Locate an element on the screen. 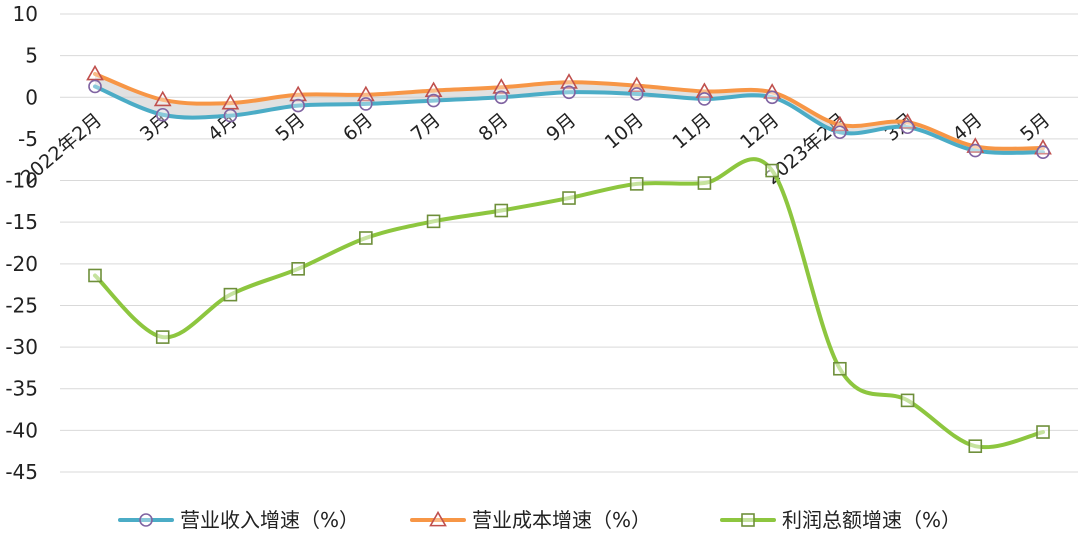 Image resolution: width=1080 pixels, height=537 pixels. x-tick-label: 7月 is located at coordinates (426, 127).